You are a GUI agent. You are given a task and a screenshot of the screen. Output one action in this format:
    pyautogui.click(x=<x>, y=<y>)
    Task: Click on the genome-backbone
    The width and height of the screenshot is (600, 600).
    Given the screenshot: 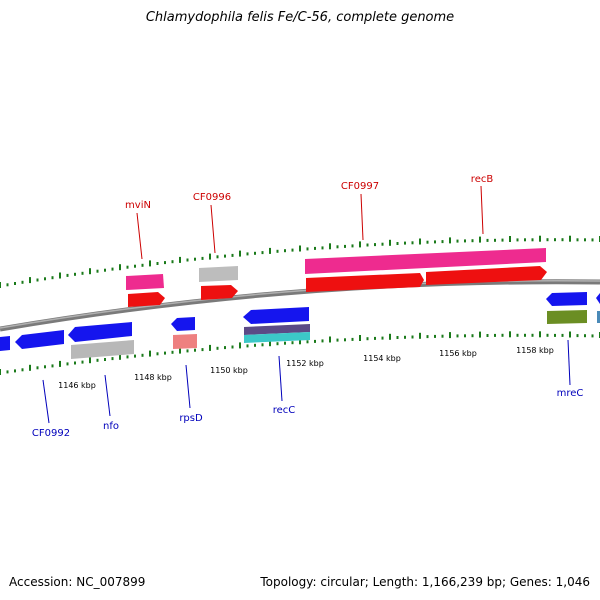 What is the action you would take?
    pyautogui.click(x=300, y=305)
    